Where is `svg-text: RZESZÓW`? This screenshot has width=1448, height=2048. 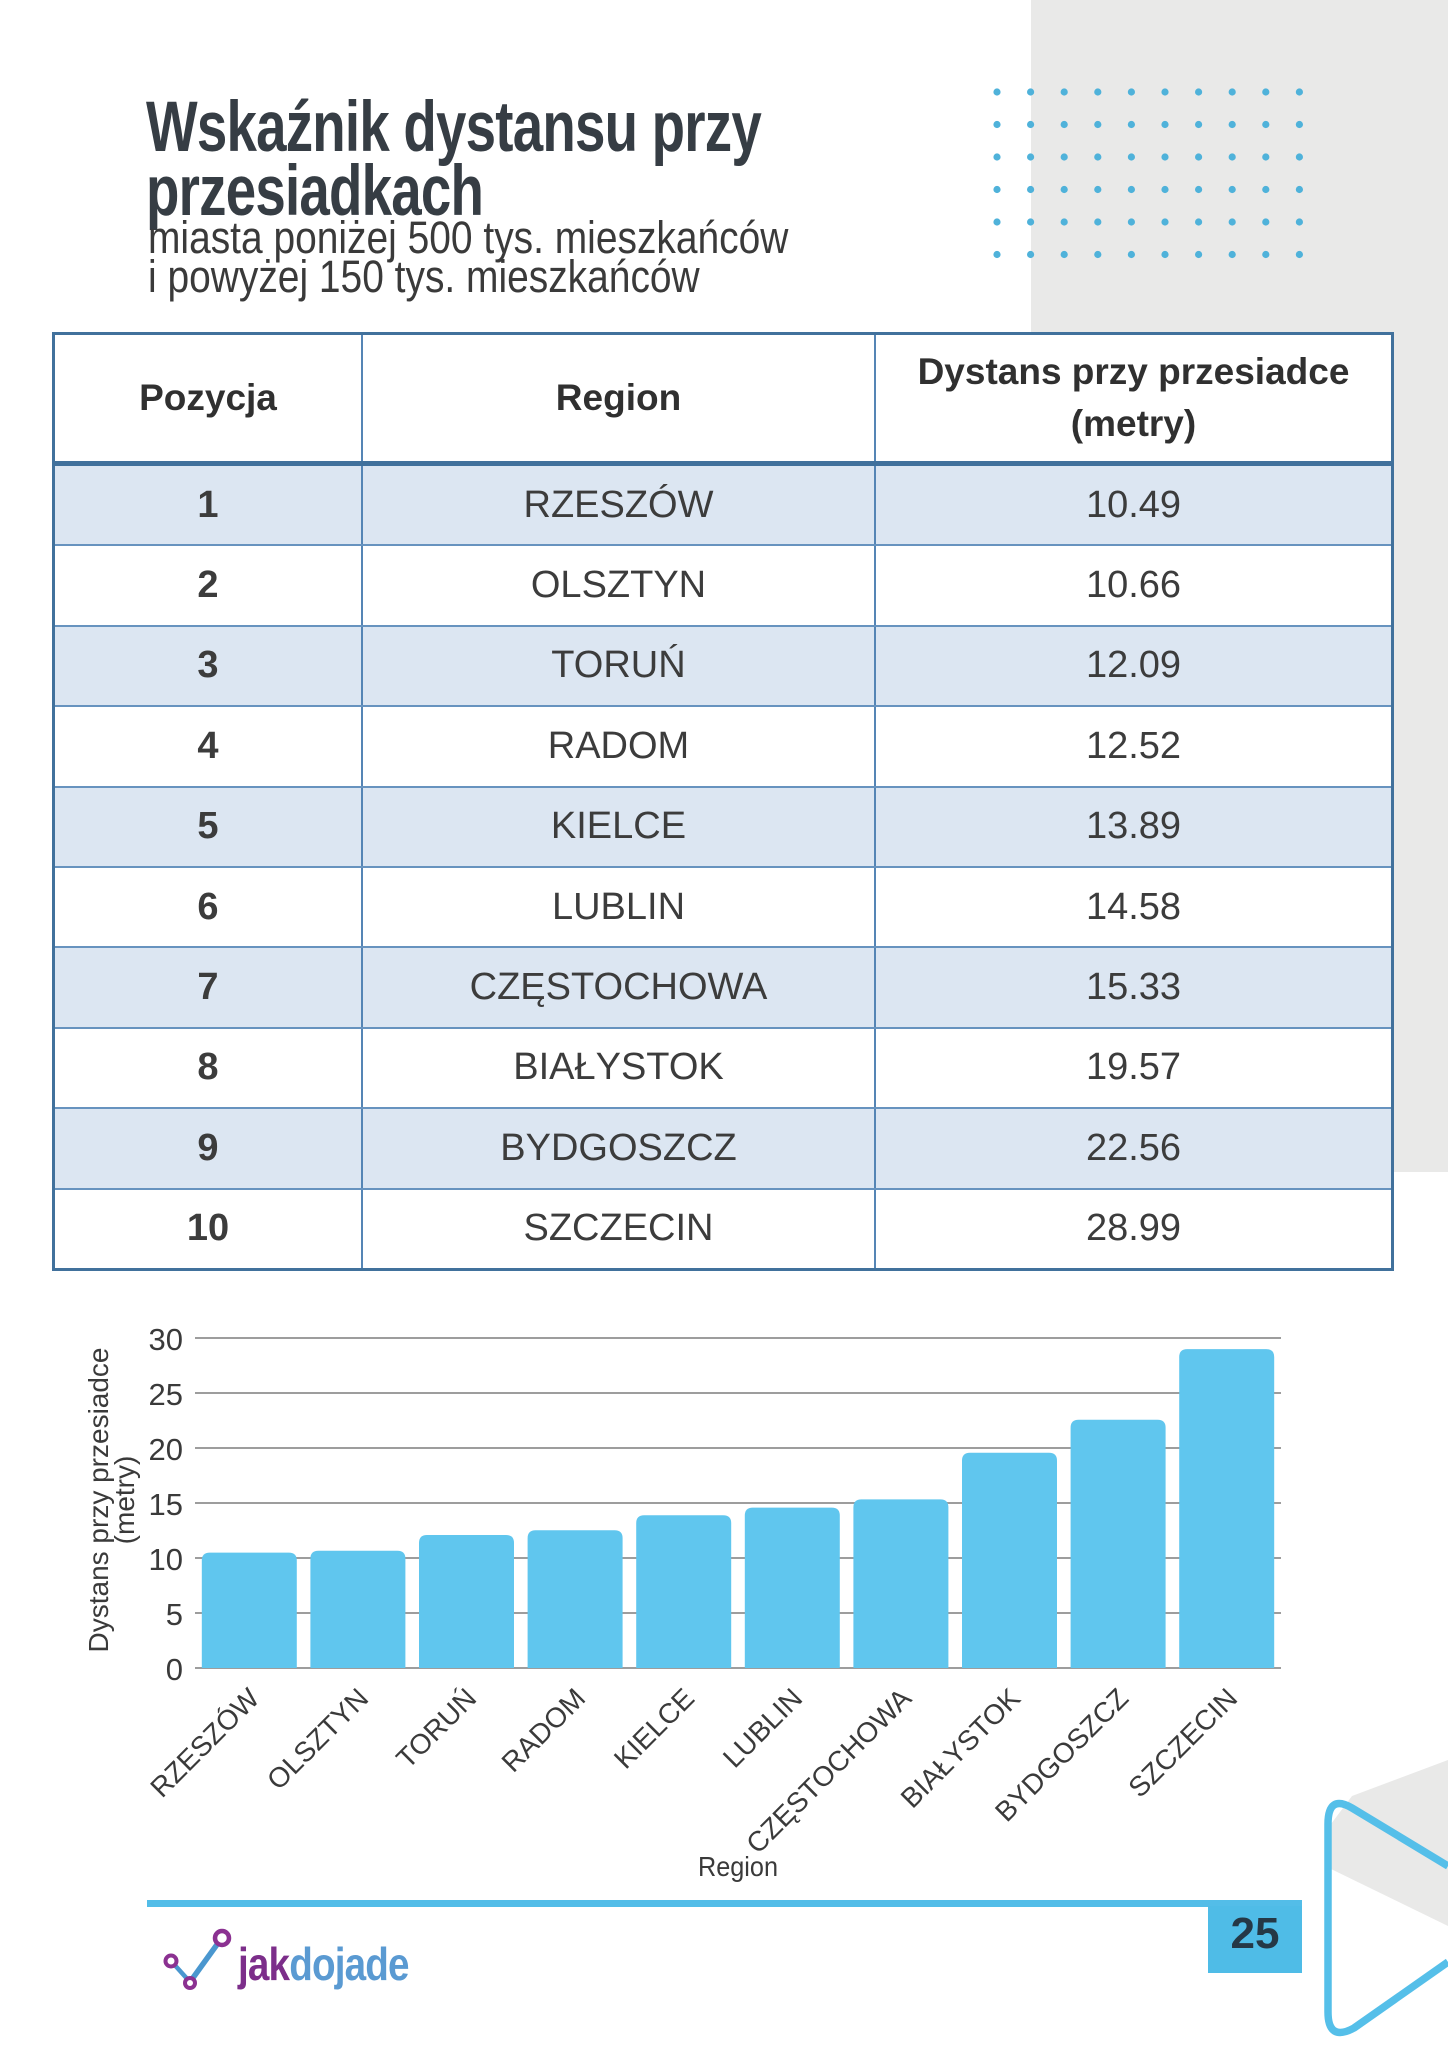
svg-text: RZESZÓW is located at coordinates (204, 1742).